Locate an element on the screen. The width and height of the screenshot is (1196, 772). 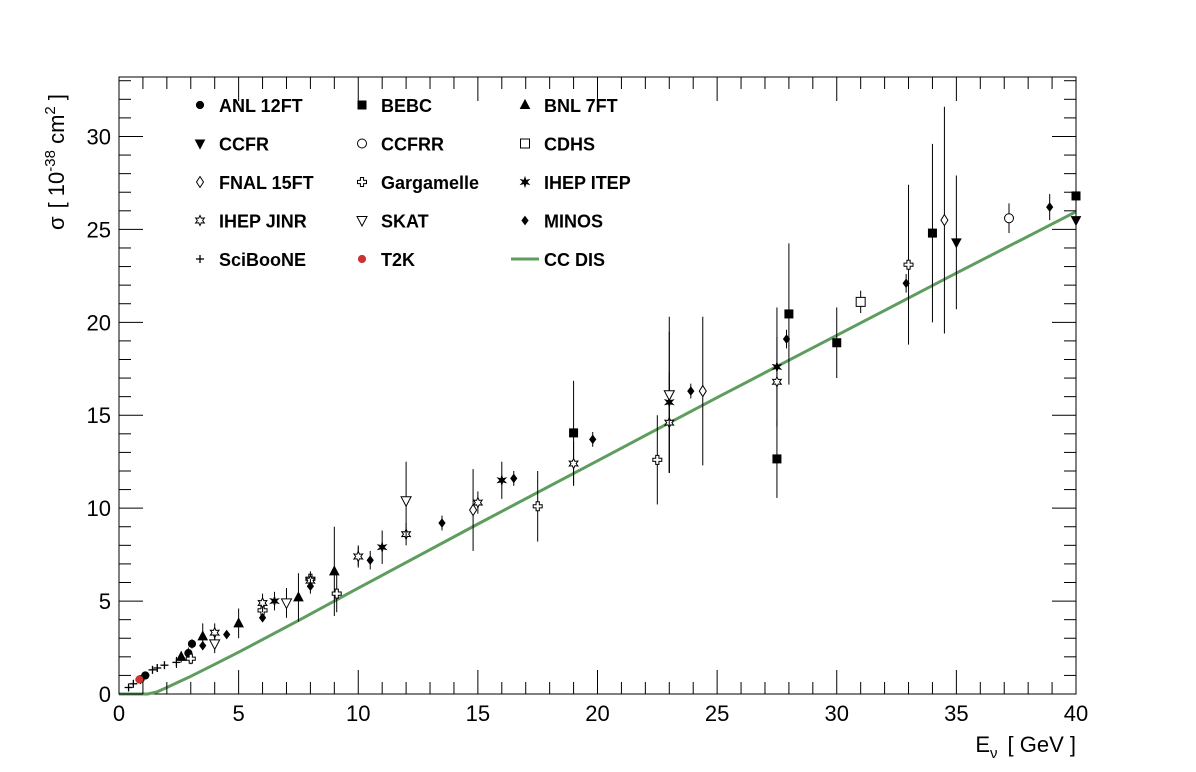
x-axis-title-main: E is located at coordinates (982, 744).